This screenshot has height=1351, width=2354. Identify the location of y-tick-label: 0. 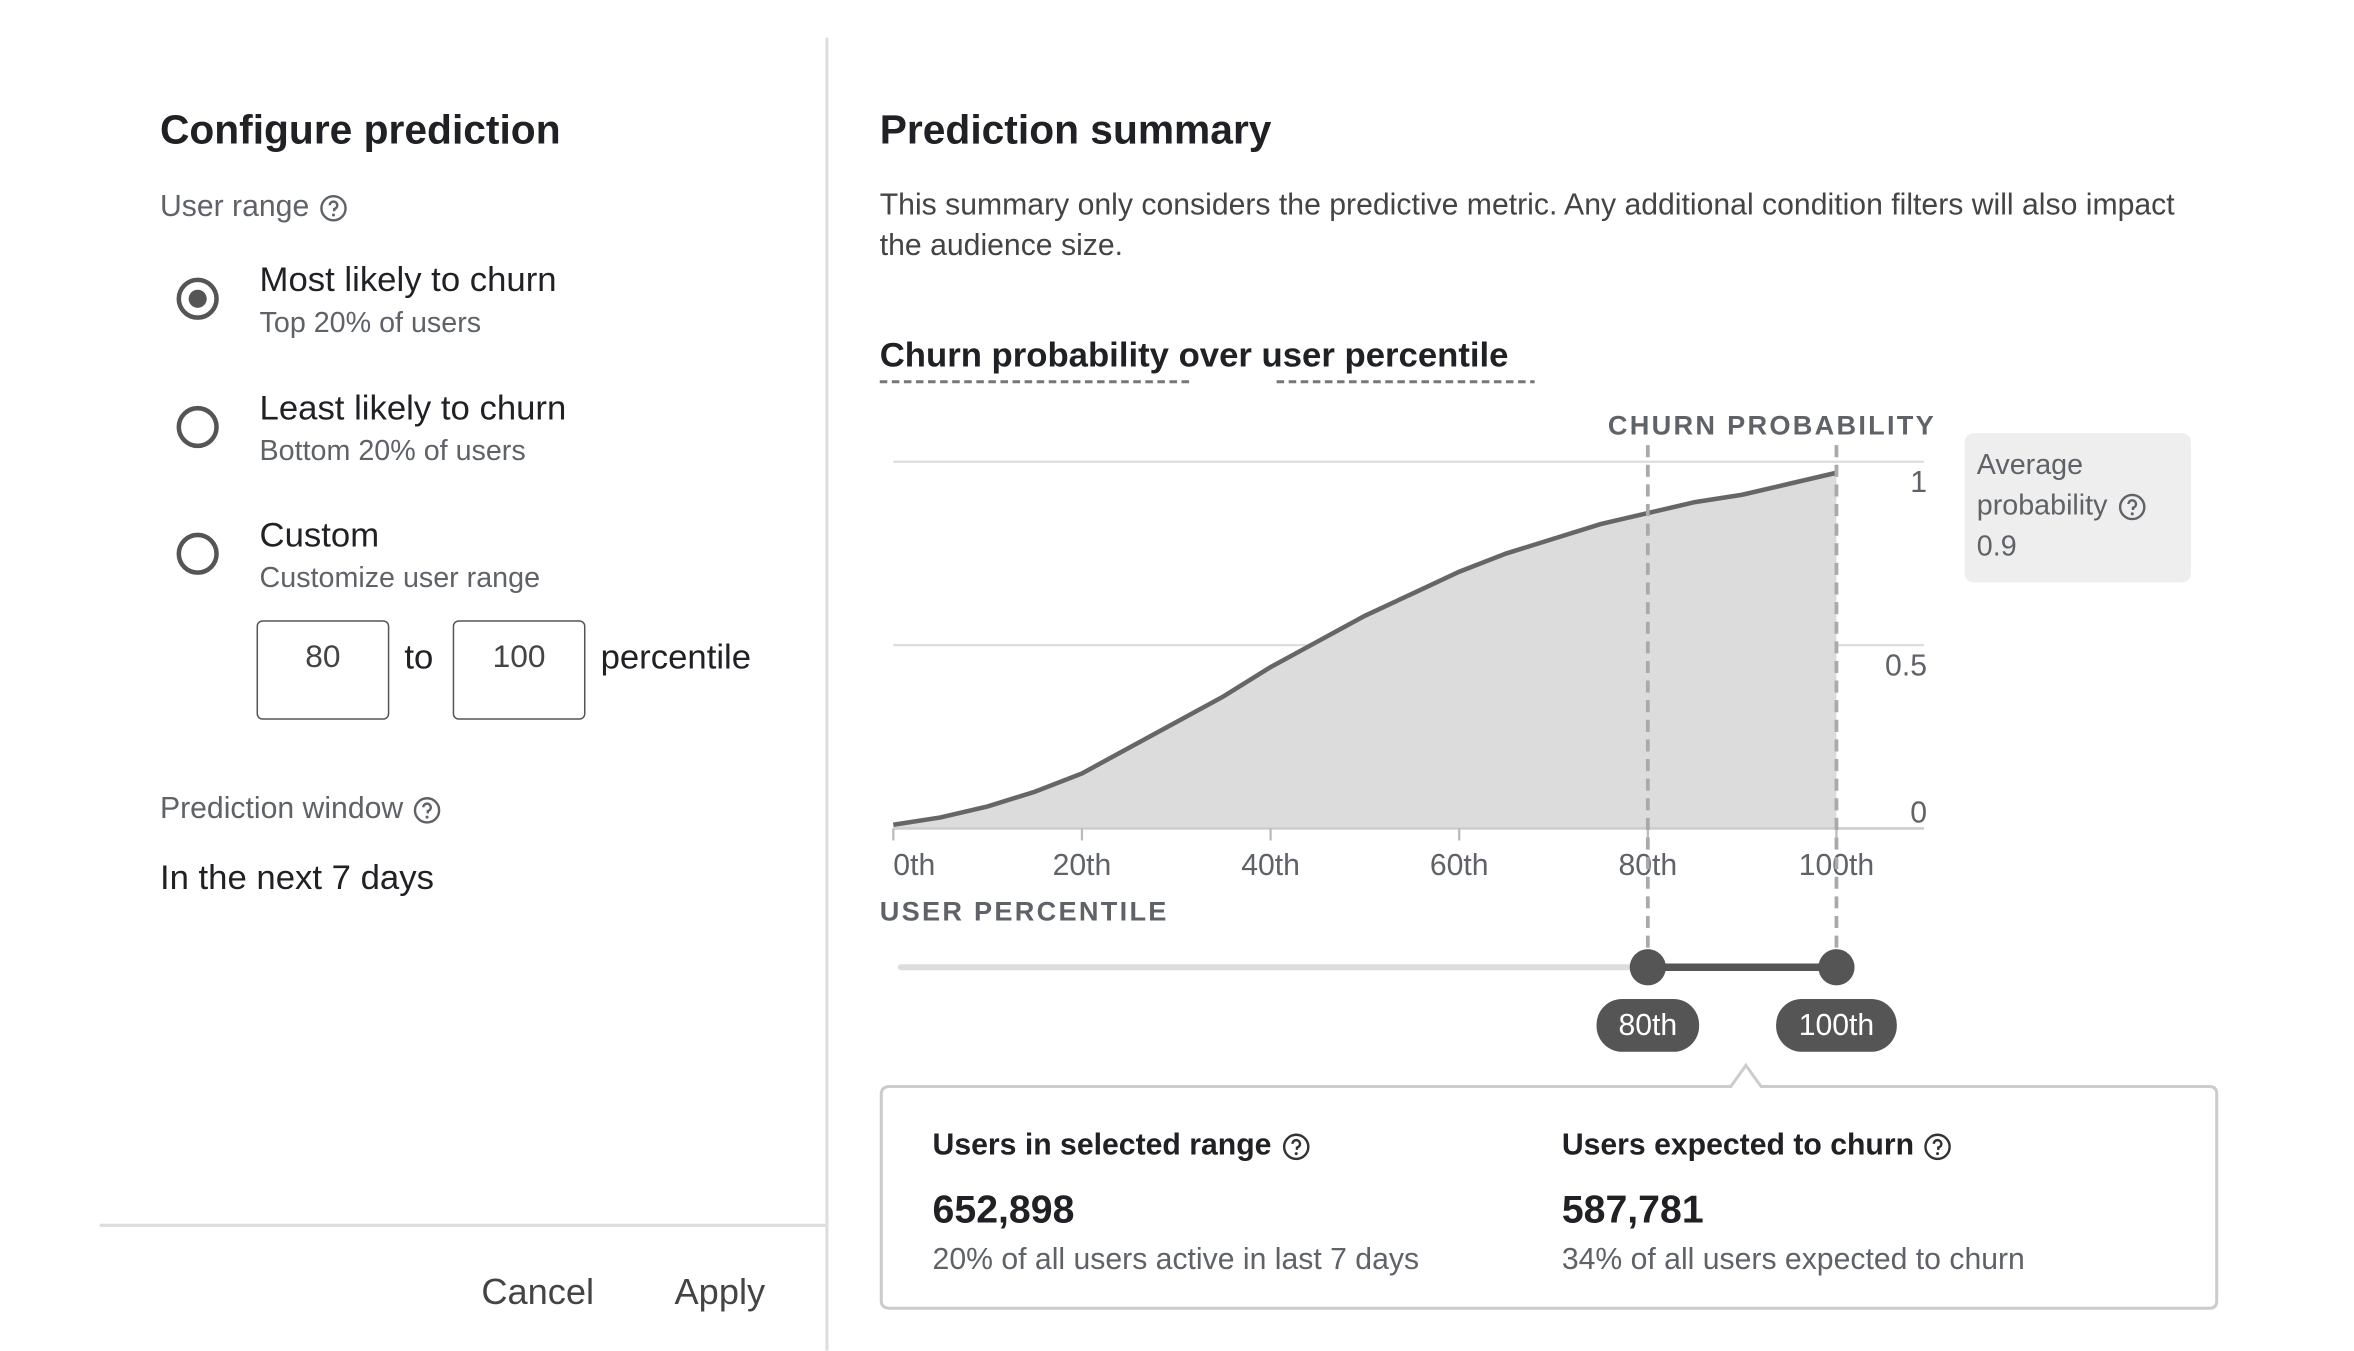
(1918, 812).